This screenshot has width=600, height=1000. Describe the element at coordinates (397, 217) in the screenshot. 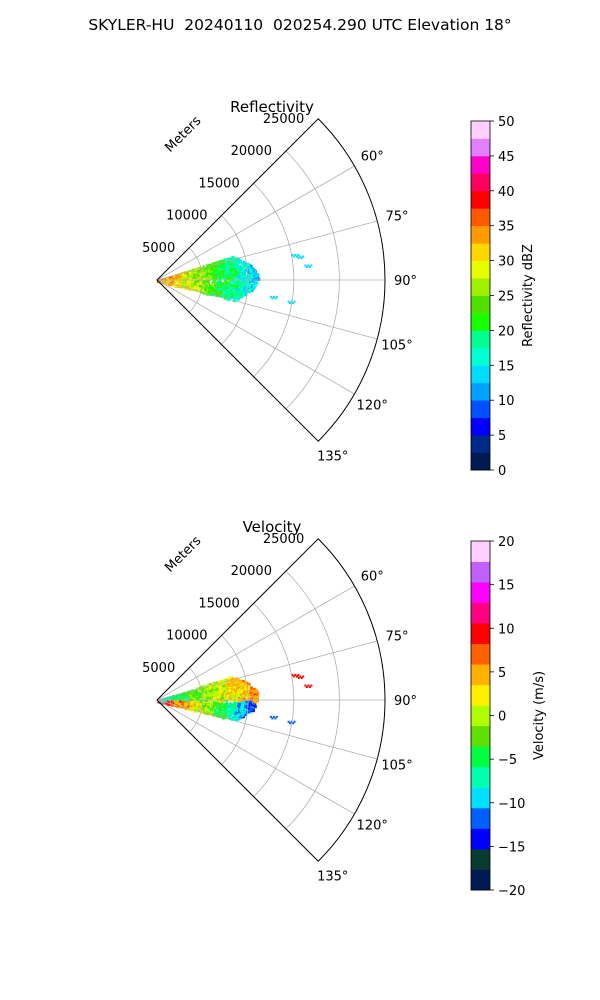

I see `reflectivity-angle-tick-label: 75°` at that location.